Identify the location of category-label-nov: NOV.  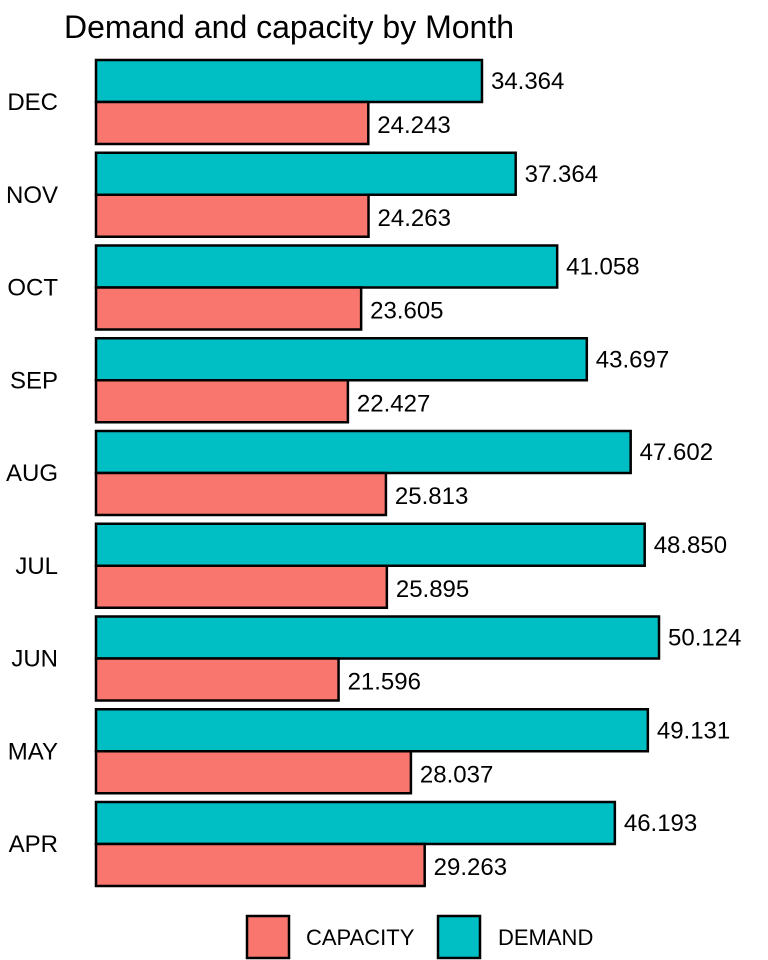
(32, 195).